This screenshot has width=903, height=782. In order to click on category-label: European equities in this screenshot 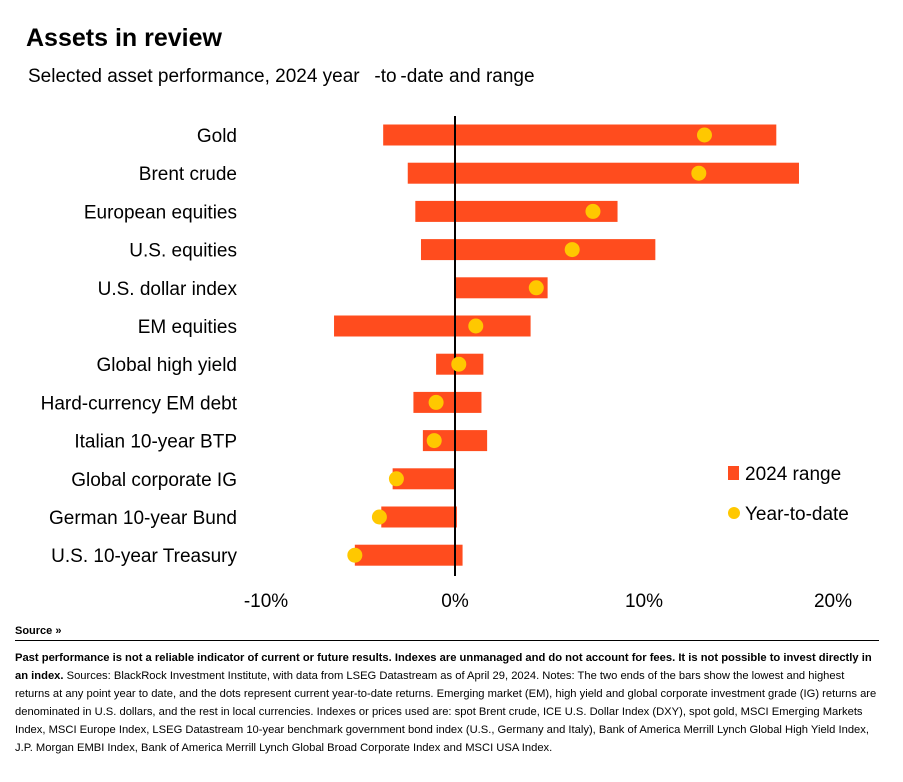, I will do `click(160, 212)`.